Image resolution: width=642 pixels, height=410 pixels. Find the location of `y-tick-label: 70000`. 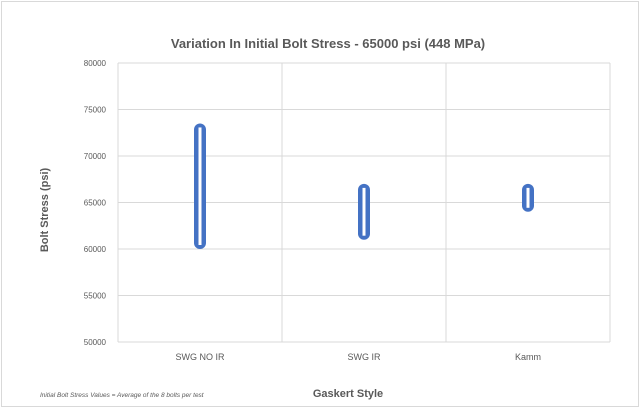

y-tick-label: 70000 is located at coordinates (95, 156).